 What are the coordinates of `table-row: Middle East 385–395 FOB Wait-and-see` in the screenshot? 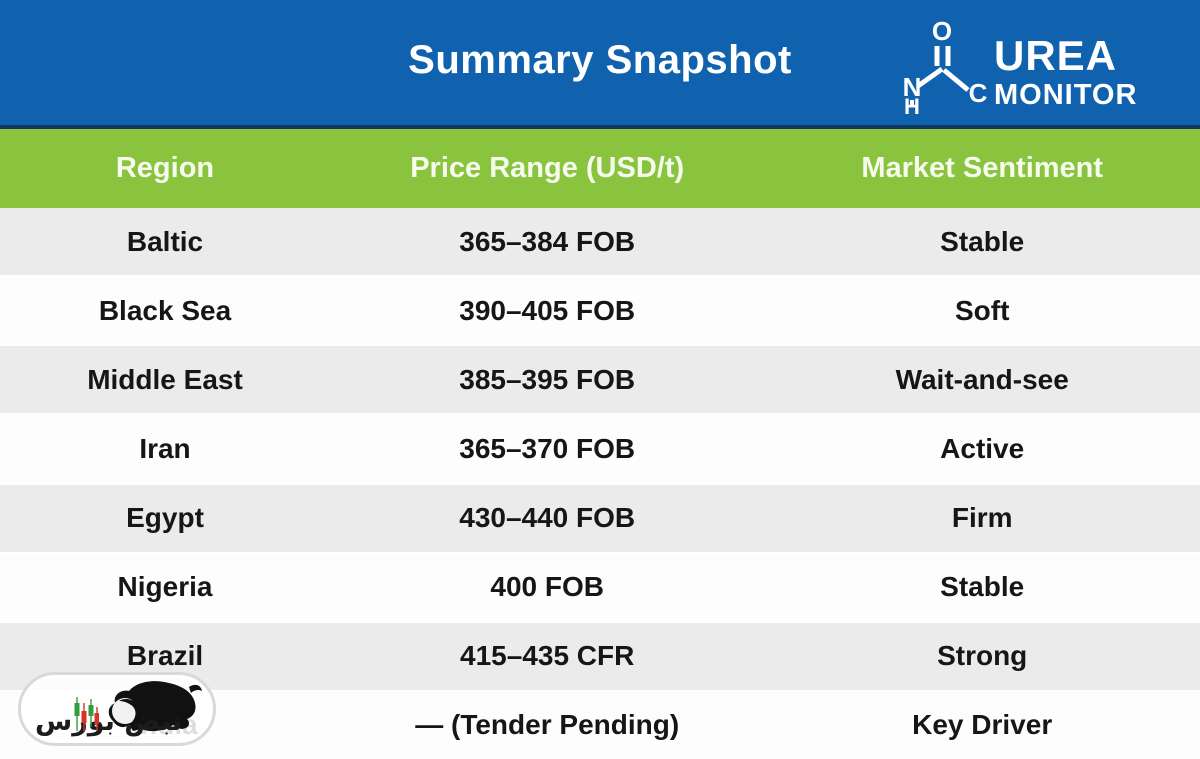 It's located at (600, 381).